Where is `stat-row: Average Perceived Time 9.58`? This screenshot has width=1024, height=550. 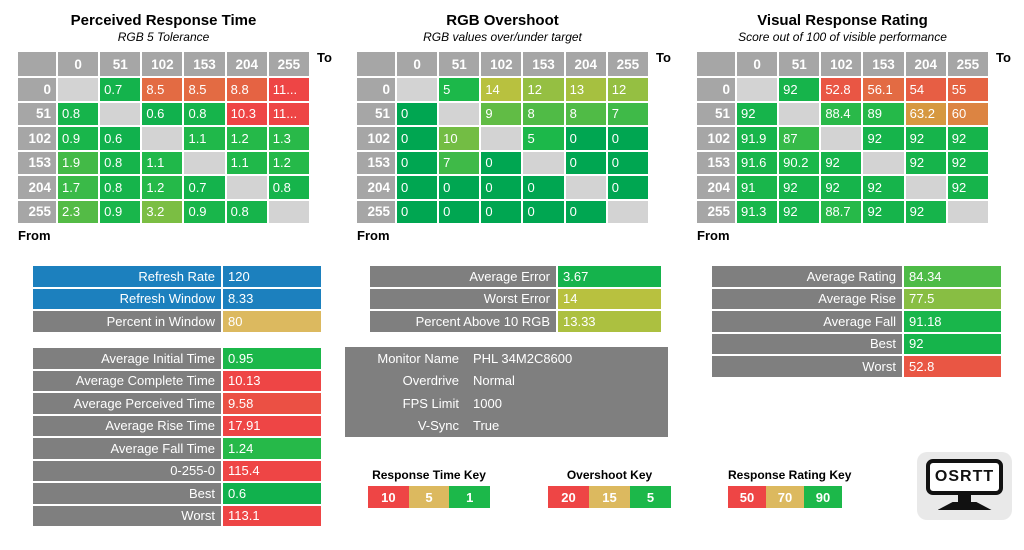
stat-row: Average Perceived Time 9.58 is located at coordinates (177, 403).